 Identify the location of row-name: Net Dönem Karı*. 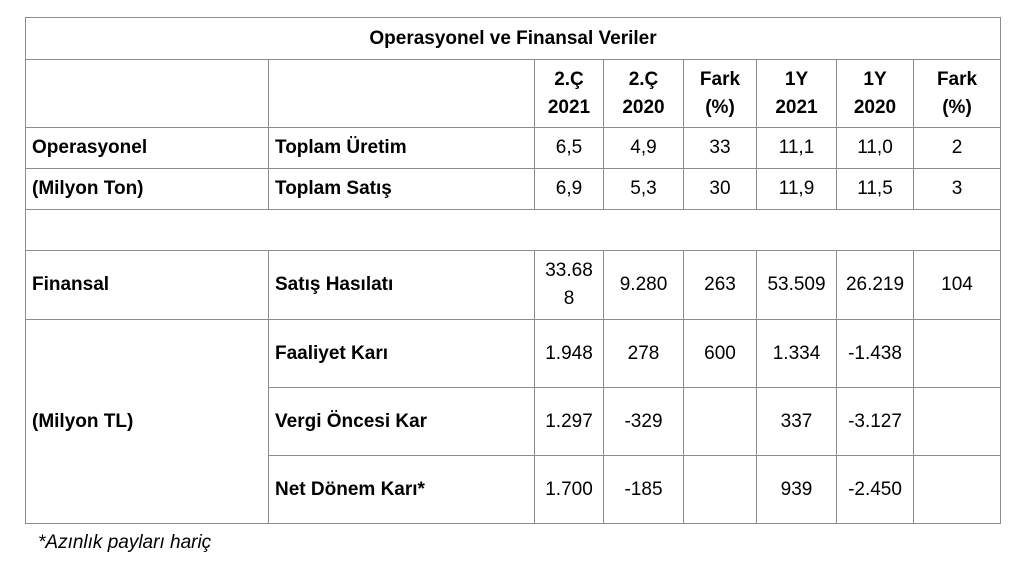
(401, 489).